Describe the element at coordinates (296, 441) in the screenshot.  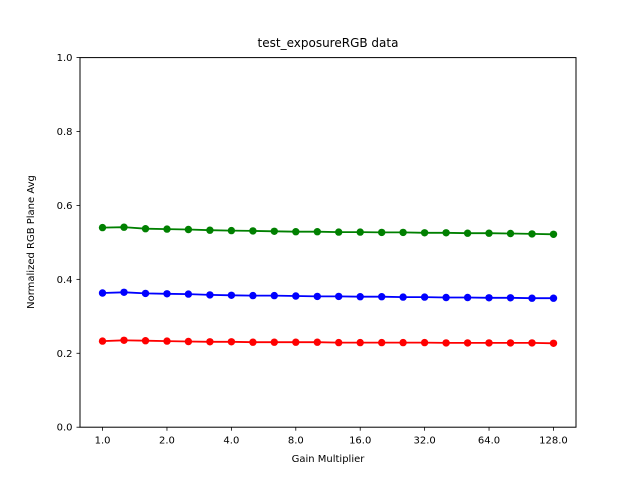
I see `x-tick-label: 8.0` at that location.